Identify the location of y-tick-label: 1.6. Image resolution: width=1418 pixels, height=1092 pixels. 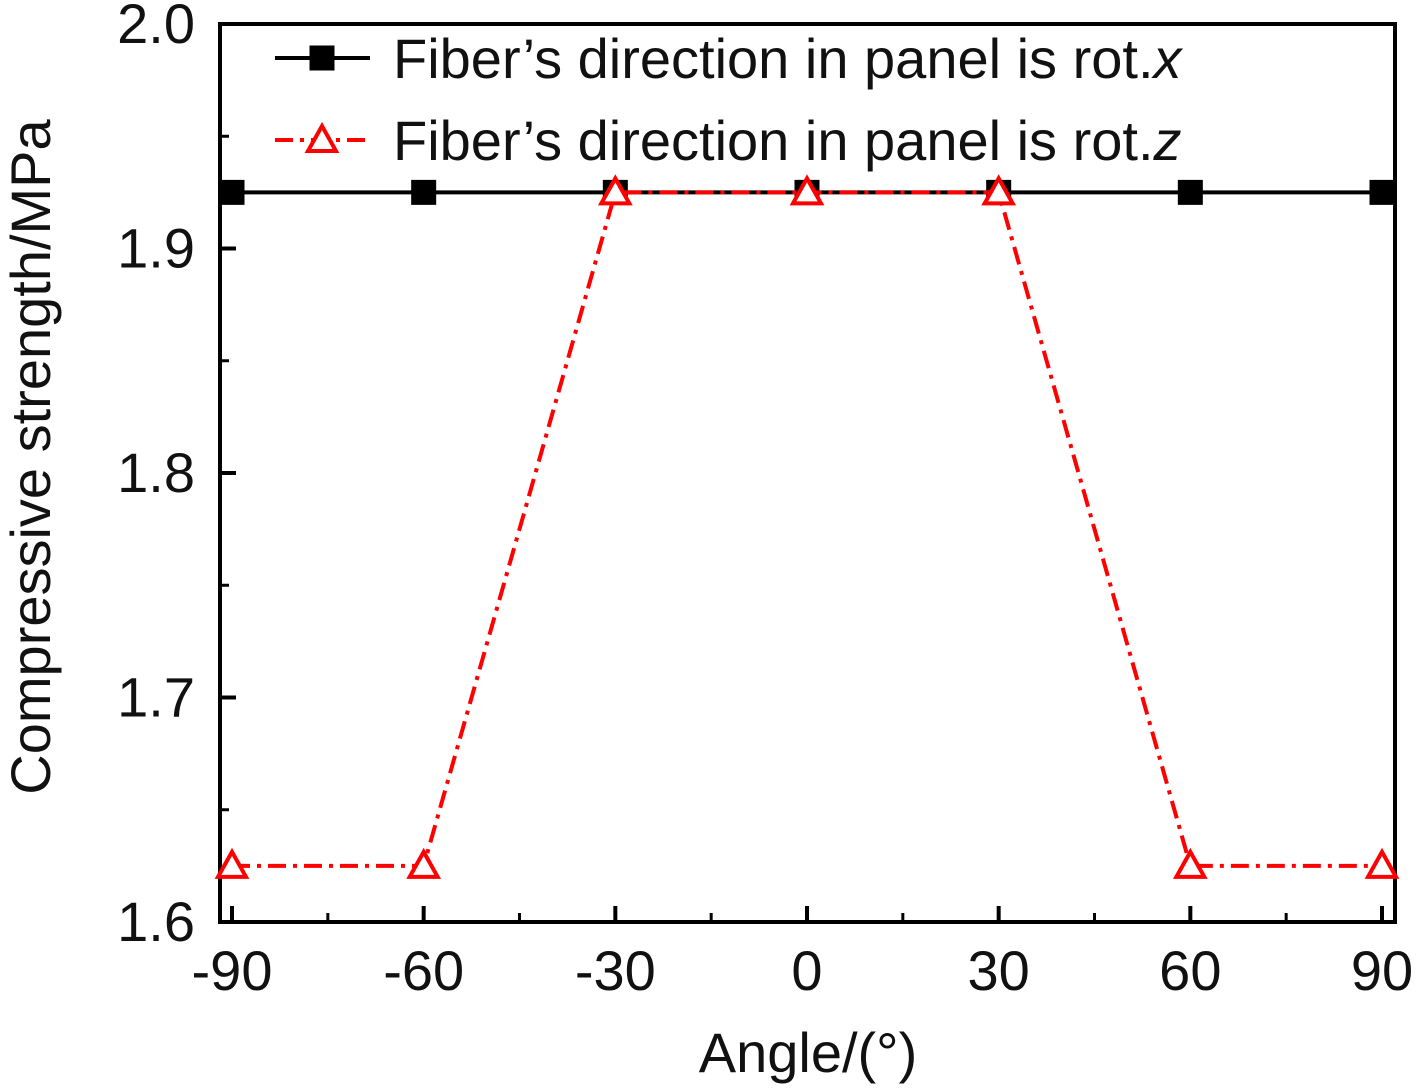
(156, 921).